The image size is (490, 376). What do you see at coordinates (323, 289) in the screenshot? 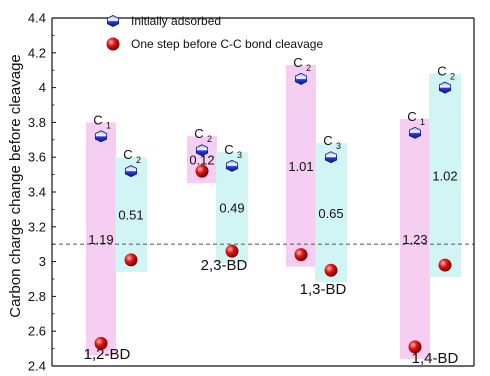
I see `group-label: 1,3-BD` at bounding box center [323, 289].